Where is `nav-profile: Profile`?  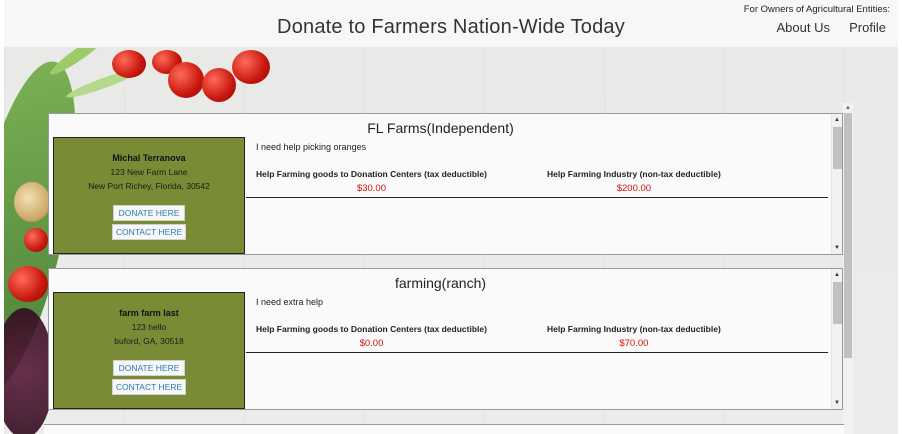
nav-profile: Profile is located at coordinates (867, 27).